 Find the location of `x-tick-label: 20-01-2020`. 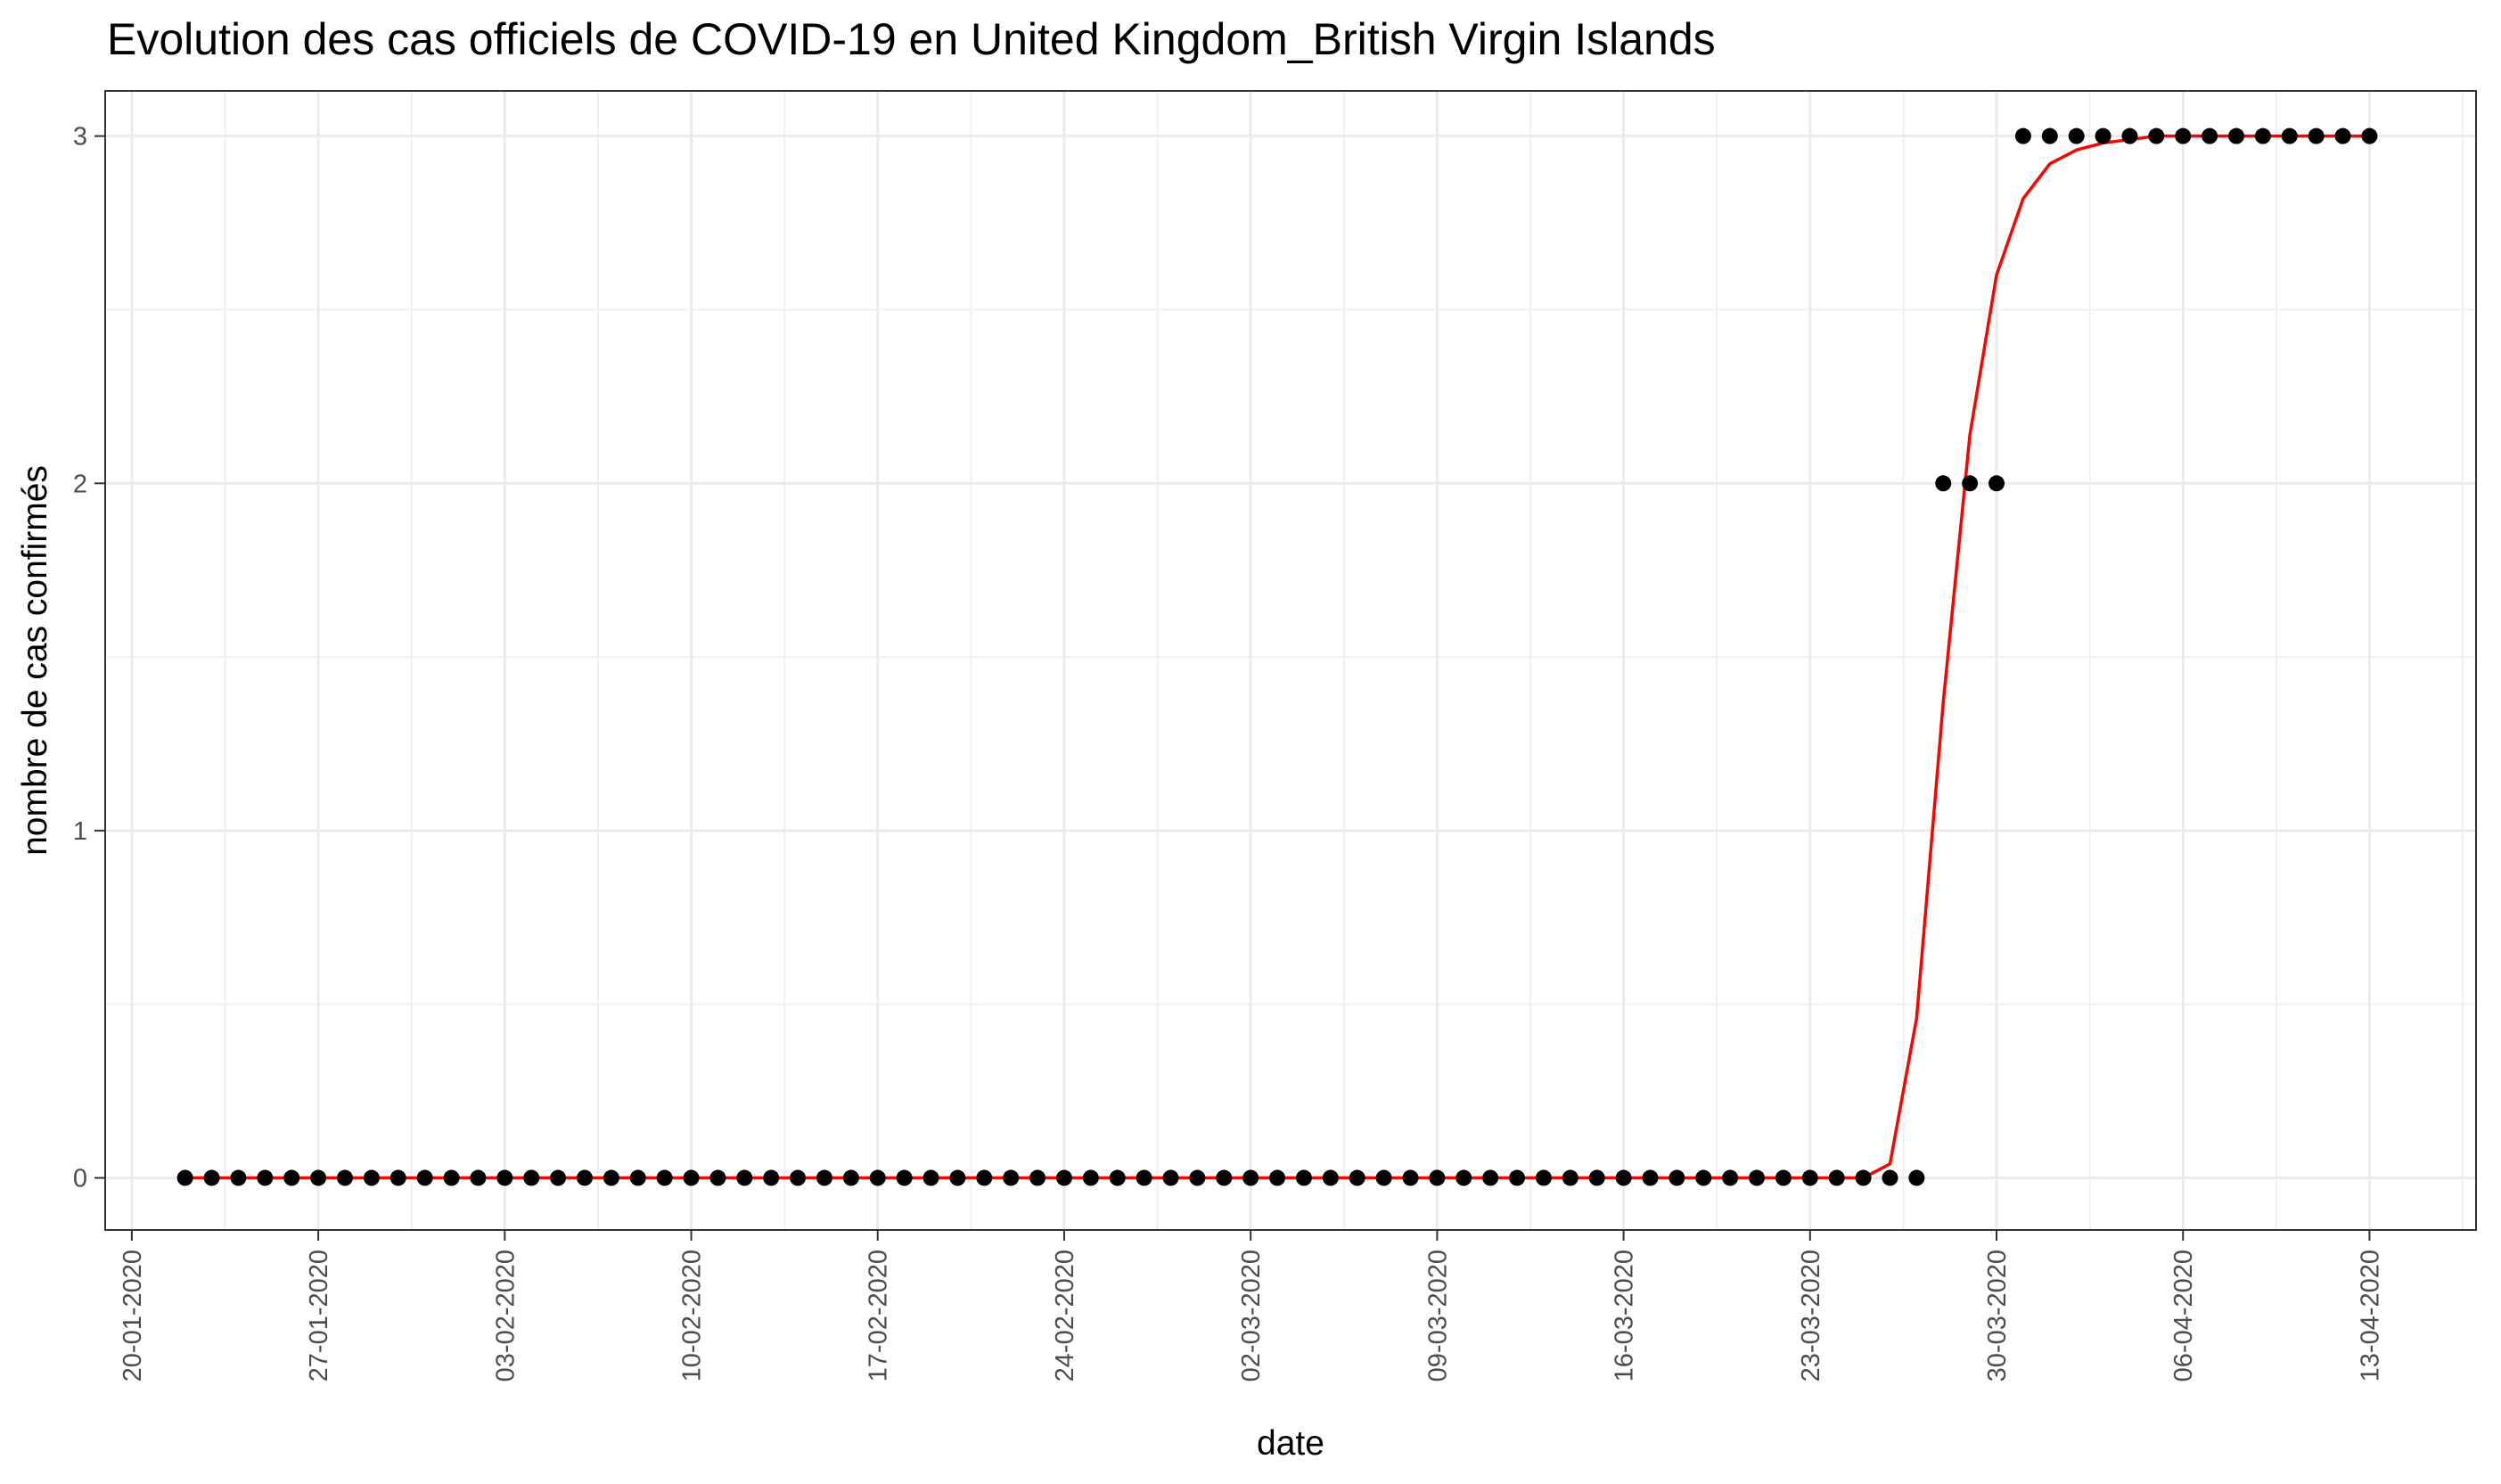

x-tick-label: 20-01-2020 is located at coordinates (133, 1316).